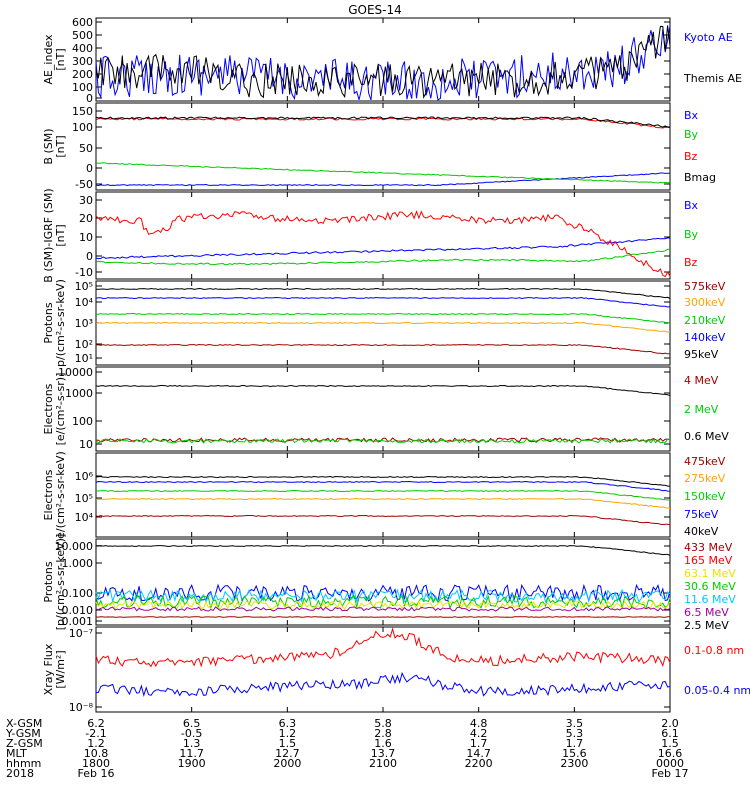 The image size is (750, 800). What do you see at coordinates (24, 723) in the screenshot?
I see `x-table-row-label: X-GSM` at bounding box center [24, 723].